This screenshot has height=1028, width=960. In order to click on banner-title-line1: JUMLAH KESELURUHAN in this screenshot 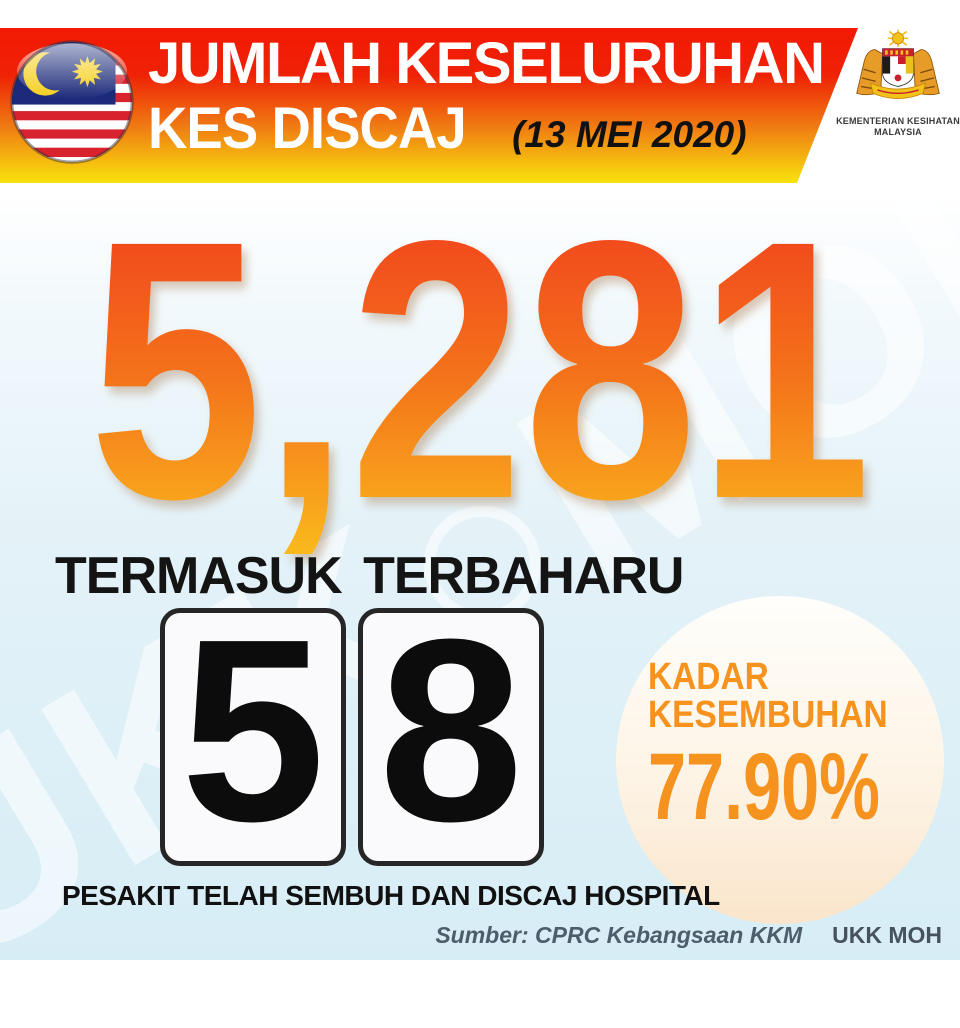, I will do `click(486, 63)`.